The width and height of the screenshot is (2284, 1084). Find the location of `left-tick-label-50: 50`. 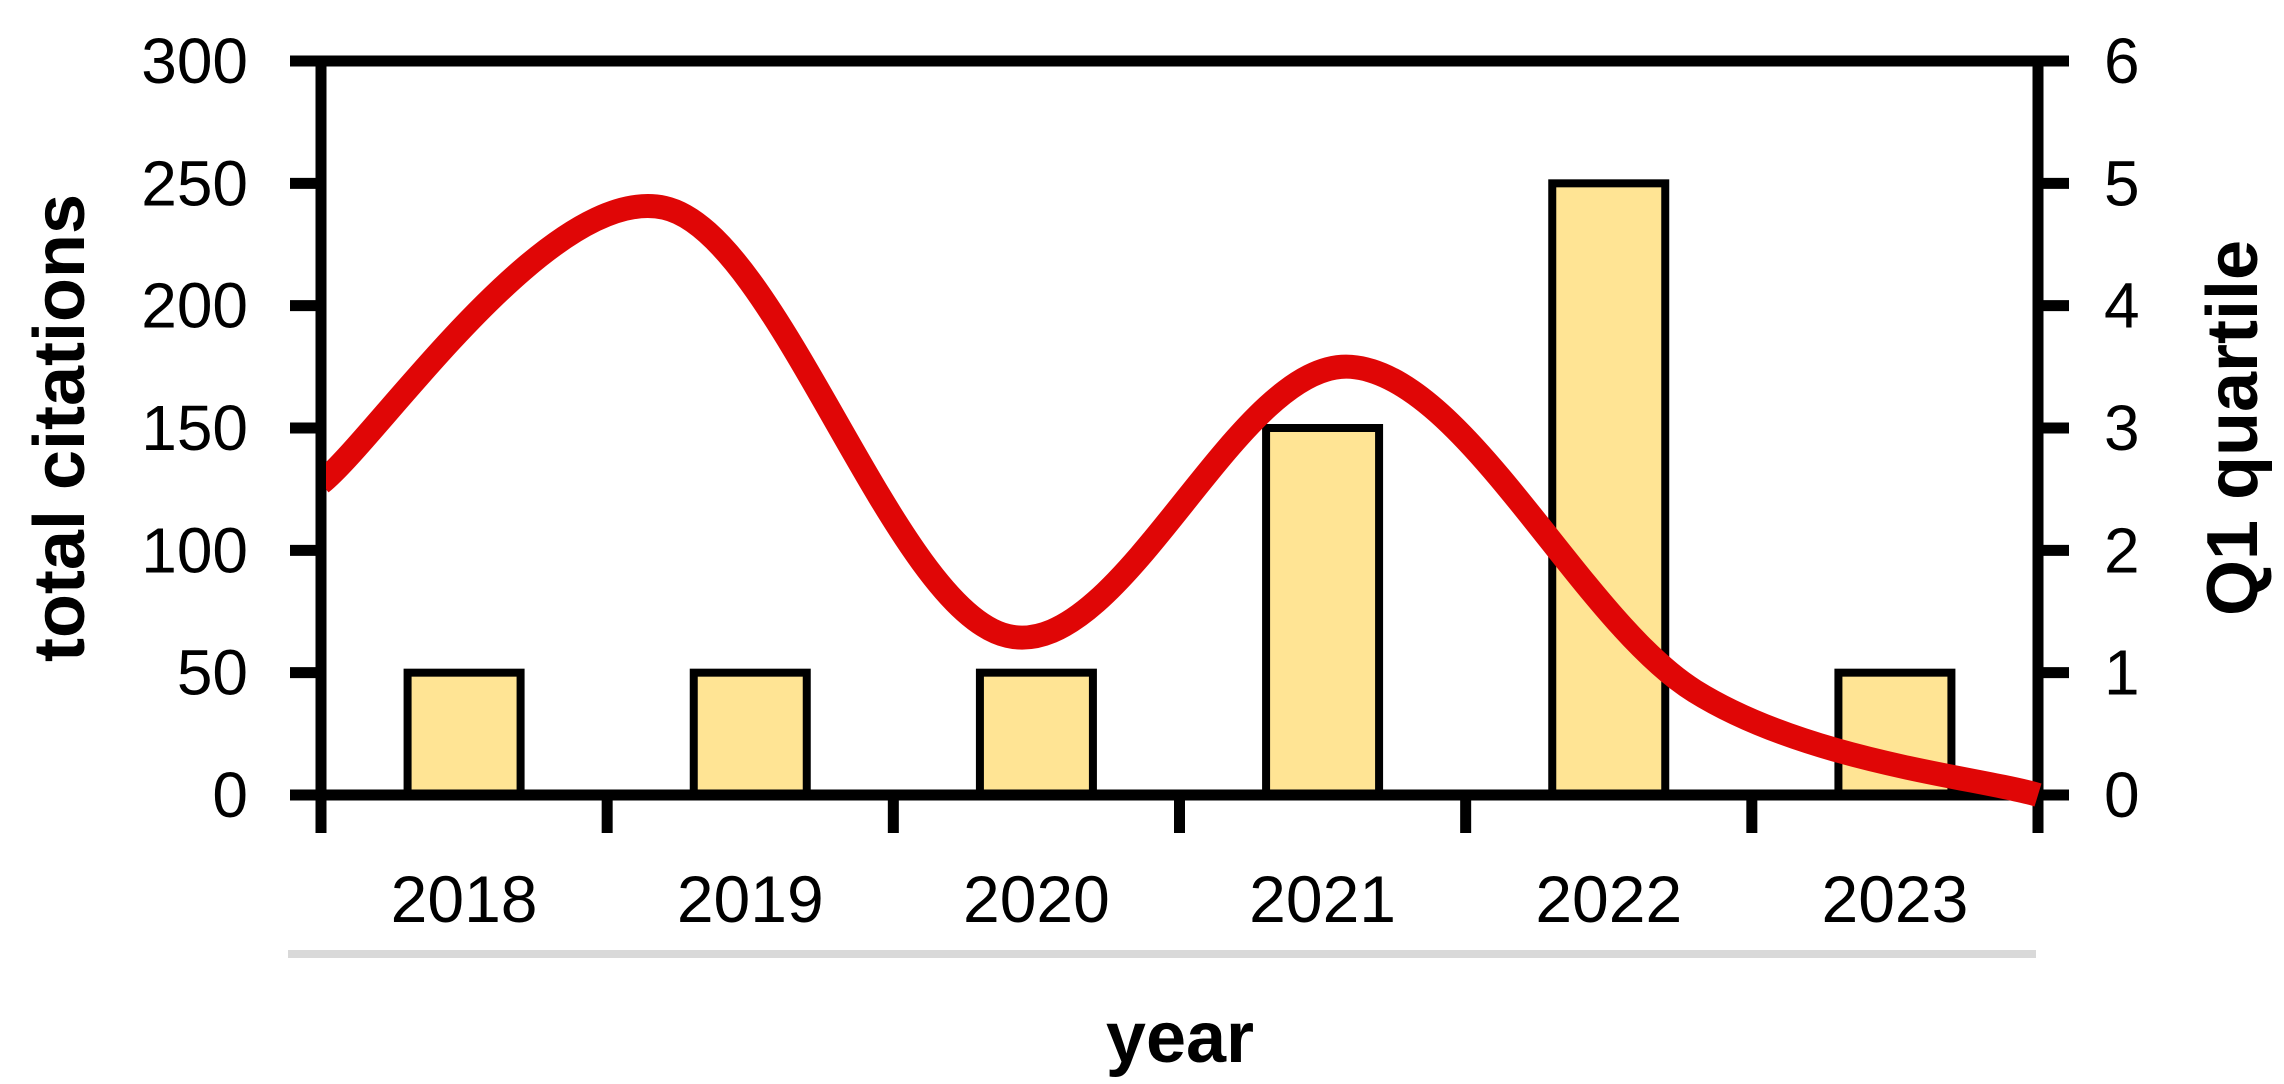

left-tick-label-50: 50 is located at coordinates (212, 673).